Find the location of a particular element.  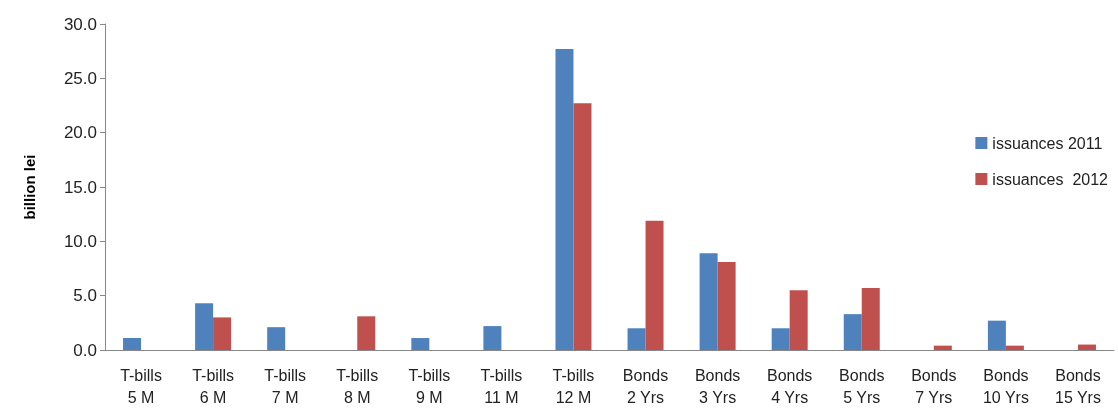

y-axis-title: billion lei is located at coordinates (29, 187).